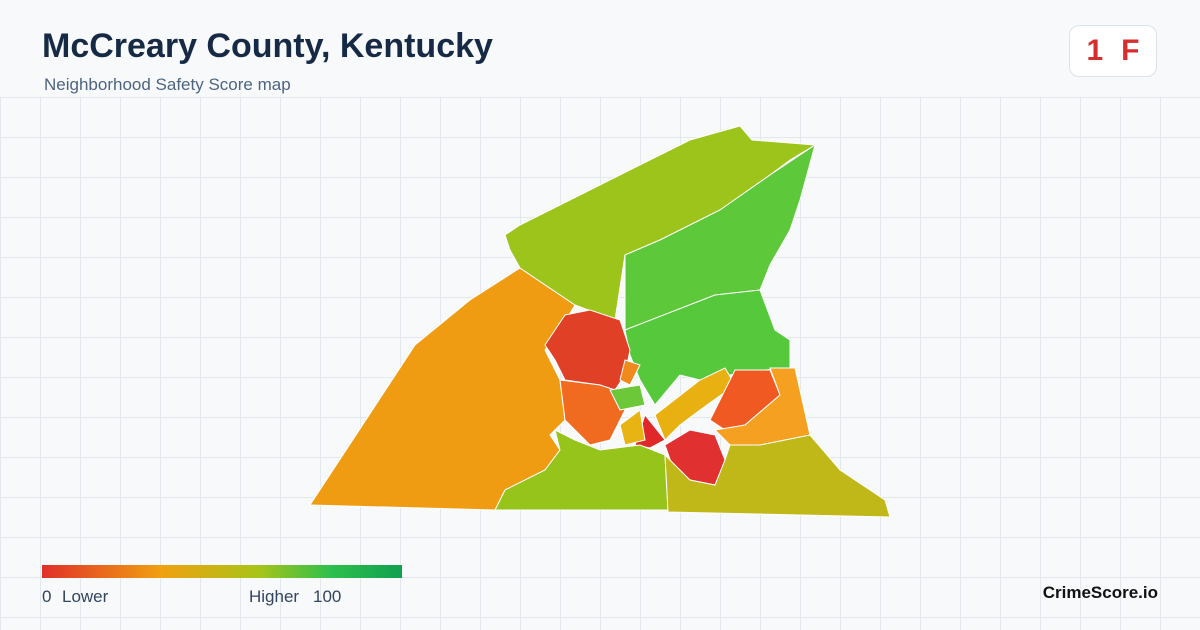 Image resolution: width=1200 pixels, height=630 pixels. What do you see at coordinates (85, 596) in the screenshot?
I see `legend-min-label: Lower` at bounding box center [85, 596].